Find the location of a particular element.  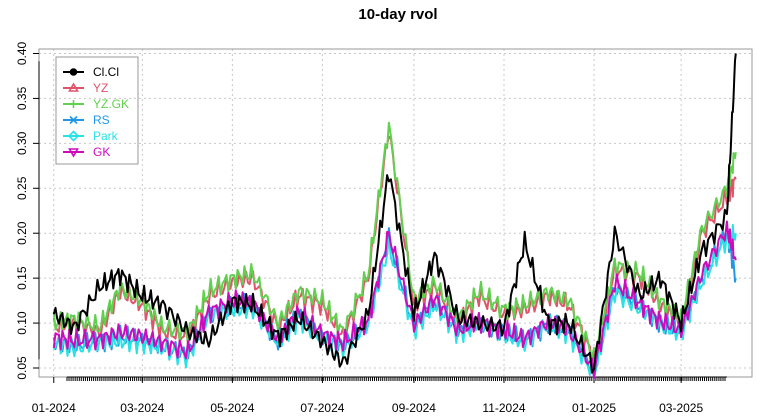

legend-entry-cl-cl: Cl.Cl is located at coordinates (91, 72).